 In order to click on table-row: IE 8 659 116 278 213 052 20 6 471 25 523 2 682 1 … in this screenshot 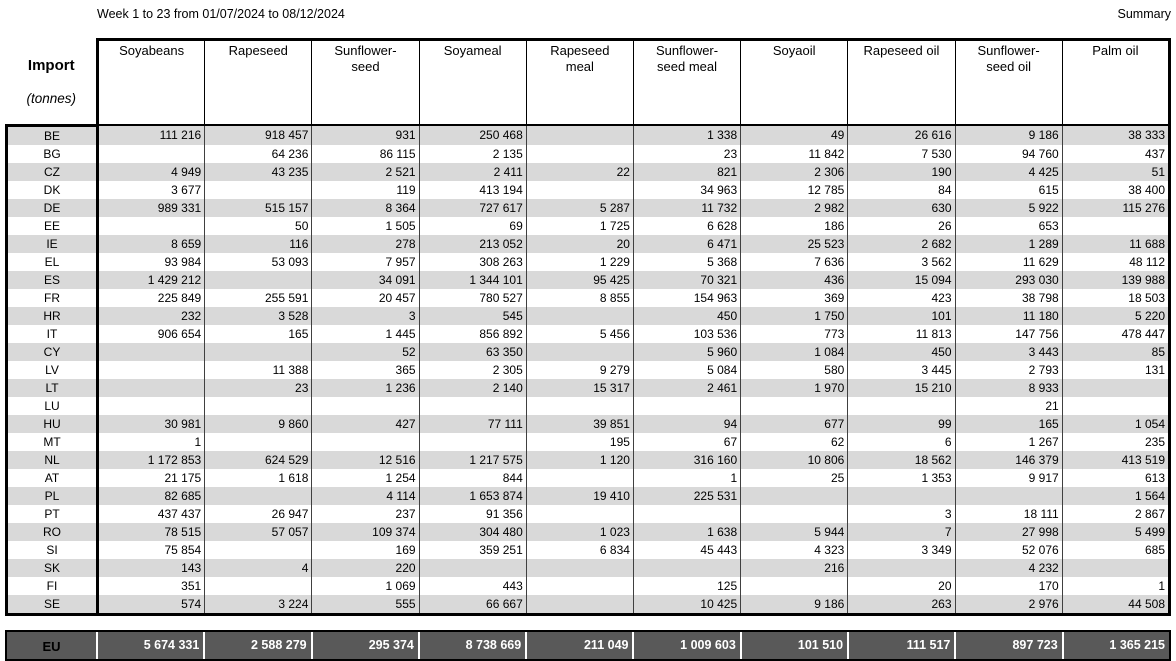, I will do `click(588, 243)`.